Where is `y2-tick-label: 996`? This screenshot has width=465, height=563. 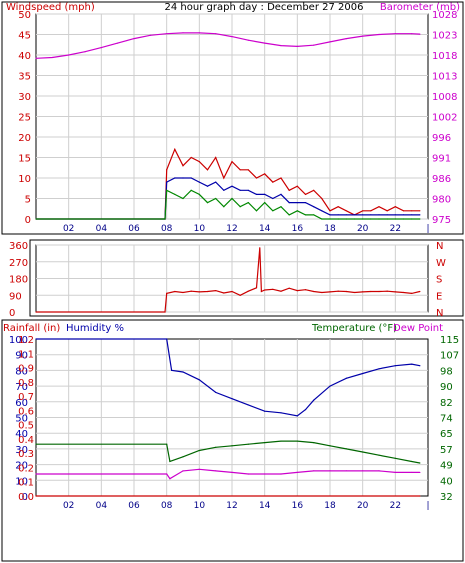
y2-tick-label: 996 is located at coordinates (441, 138).